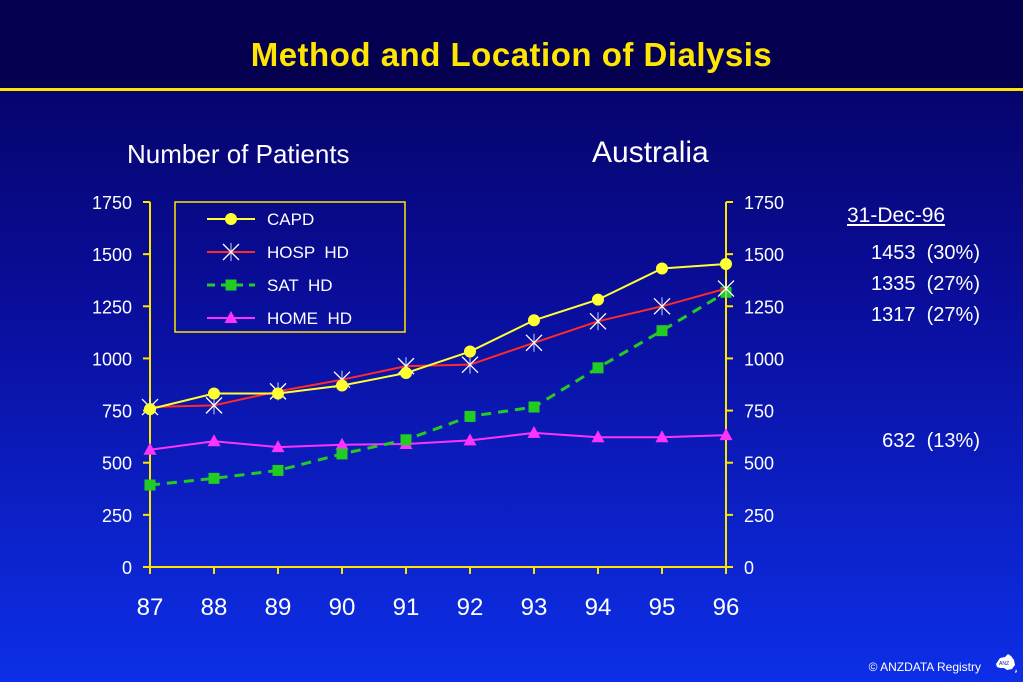 The image size is (1023, 682). What do you see at coordinates (470, 607) in the screenshot?
I see `x-tick-label: 92` at bounding box center [470, 607].